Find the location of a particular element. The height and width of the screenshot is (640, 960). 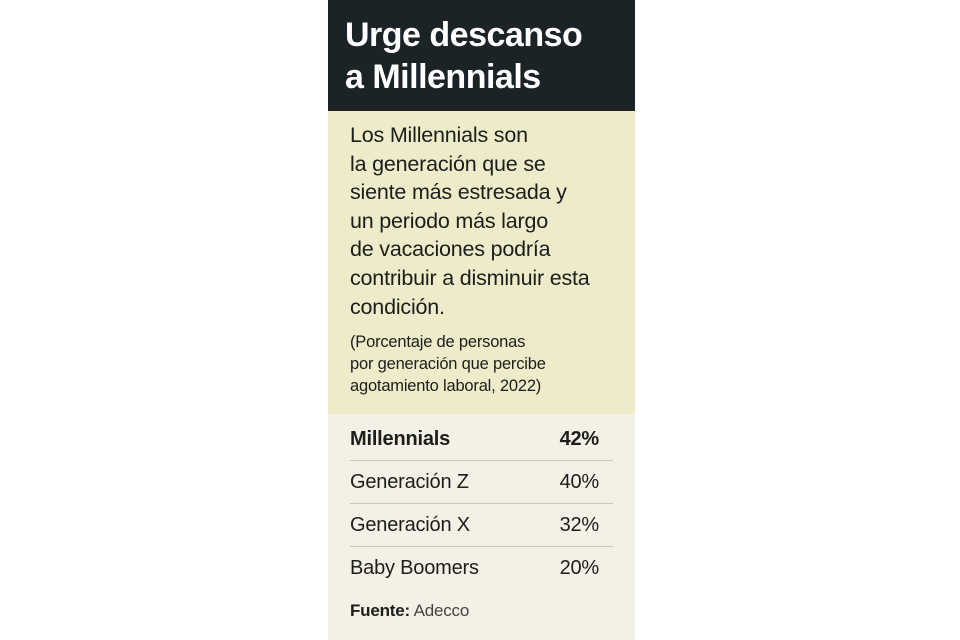

header: Urge descanso a Millennials is located at coordinates (481, 55).